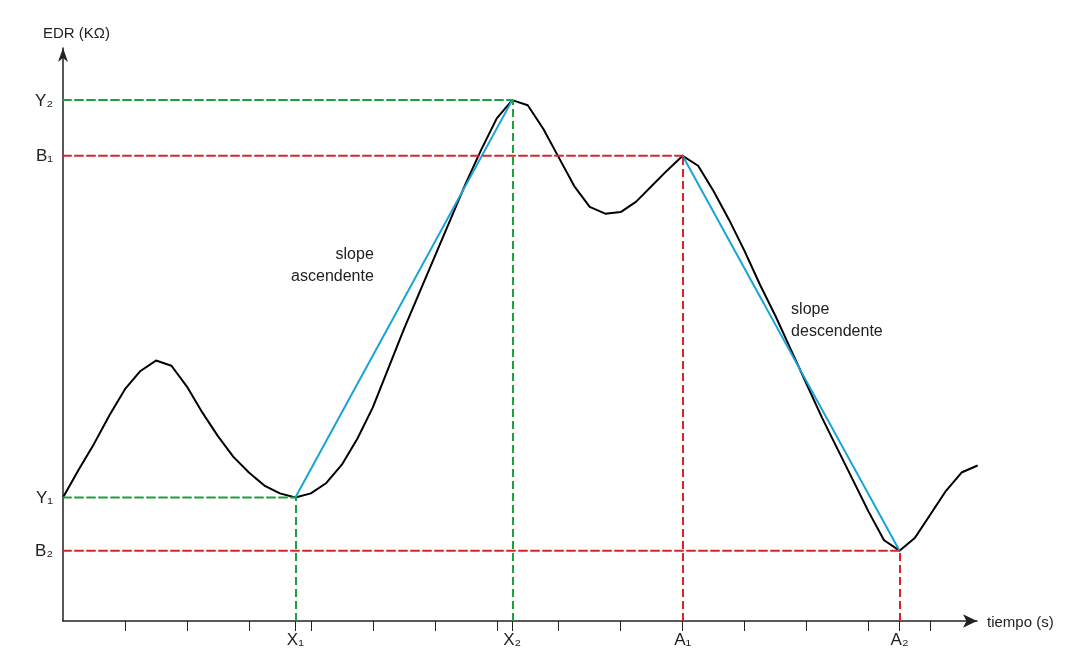  What do you see at coordinates (683, 639) in the screenshot?
I see `x-tick-label: A₁` at bounding box center [683, 639].